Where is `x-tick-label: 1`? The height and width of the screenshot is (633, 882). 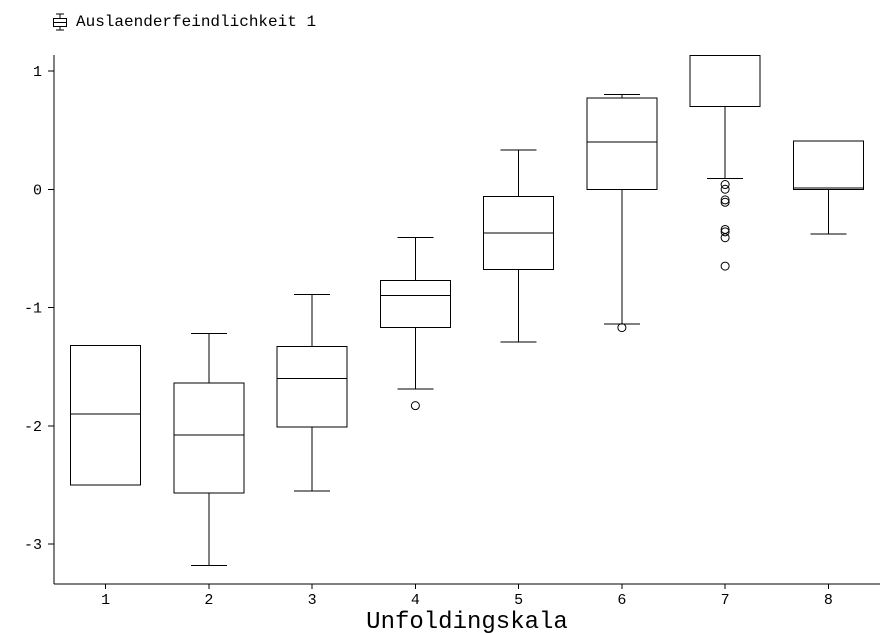
x-tick-label: 1 is located at coordinates (105, 600).